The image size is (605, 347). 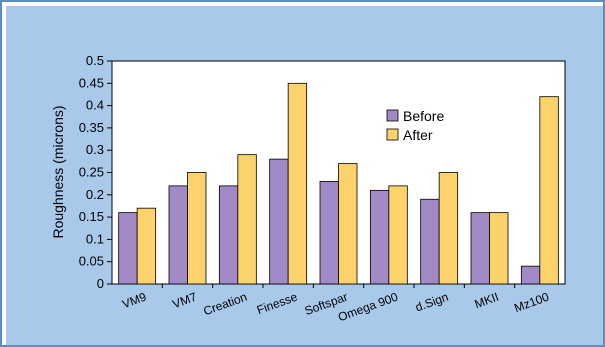 What do you see at coordinates (91, 261) in the screenshot?
I see `y-tick-label: 0.05` at bounding box center [91, 261].